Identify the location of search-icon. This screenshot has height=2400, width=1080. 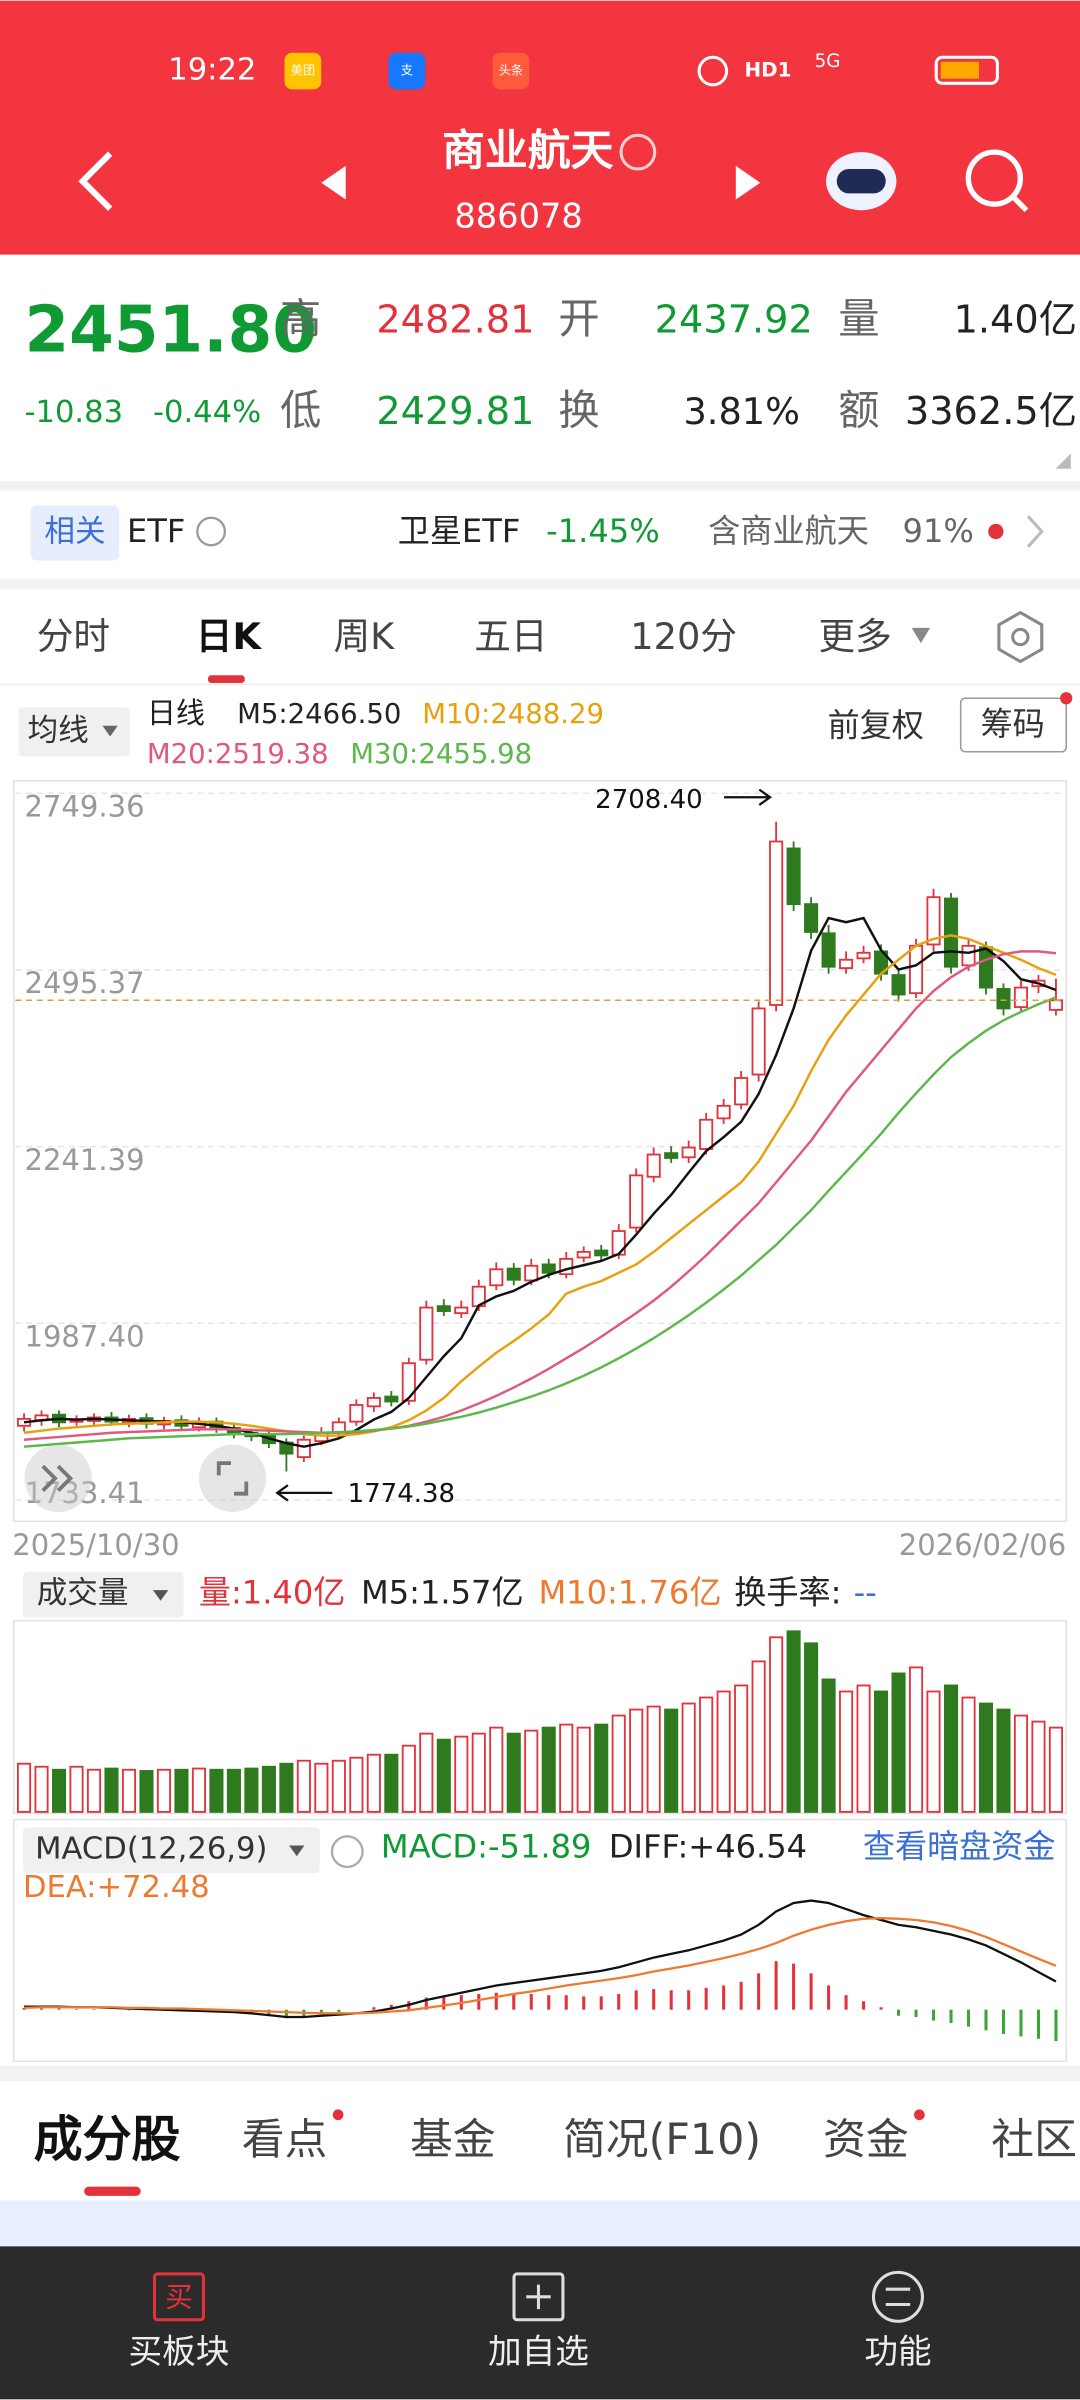
(994, 178).